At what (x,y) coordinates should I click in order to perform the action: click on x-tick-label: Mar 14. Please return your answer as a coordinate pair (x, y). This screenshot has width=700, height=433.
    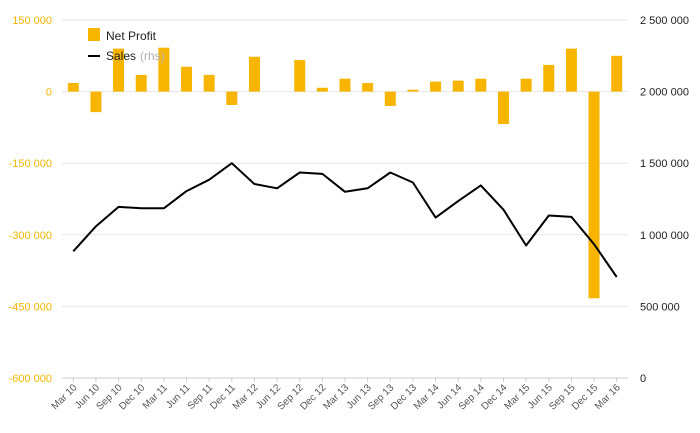
    Looking at the image, I should click on (427, 397).